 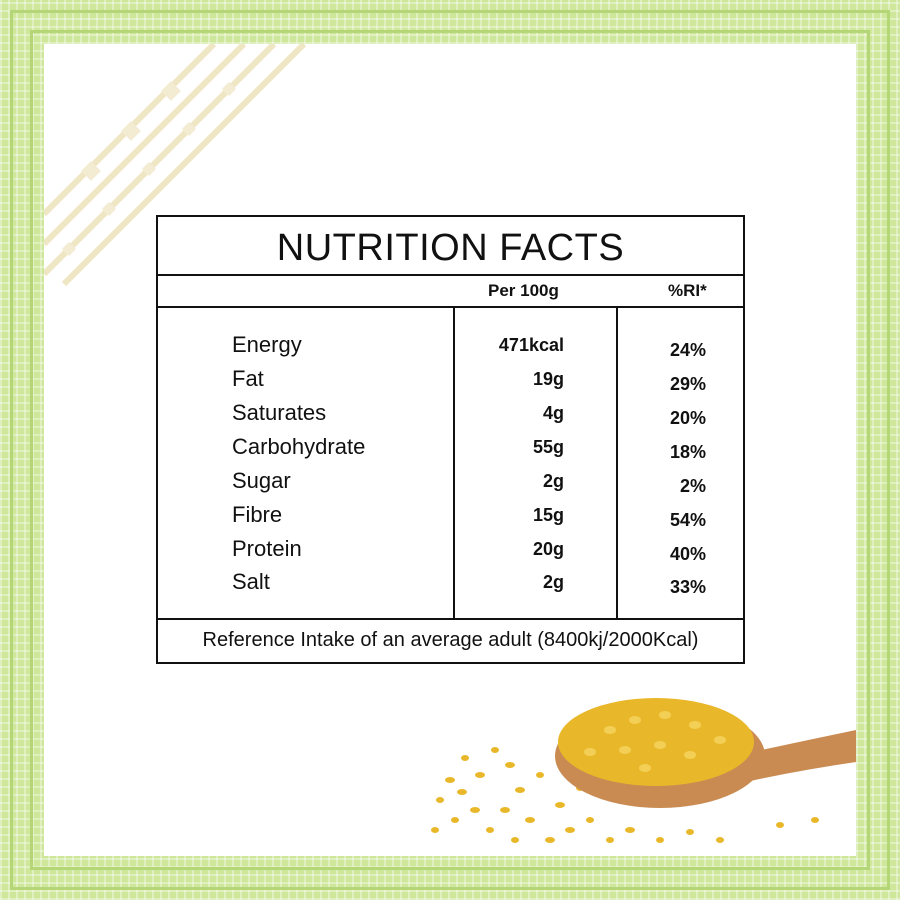 I want to click on ornamental-pattern-icon, so click(x=175, y=165).